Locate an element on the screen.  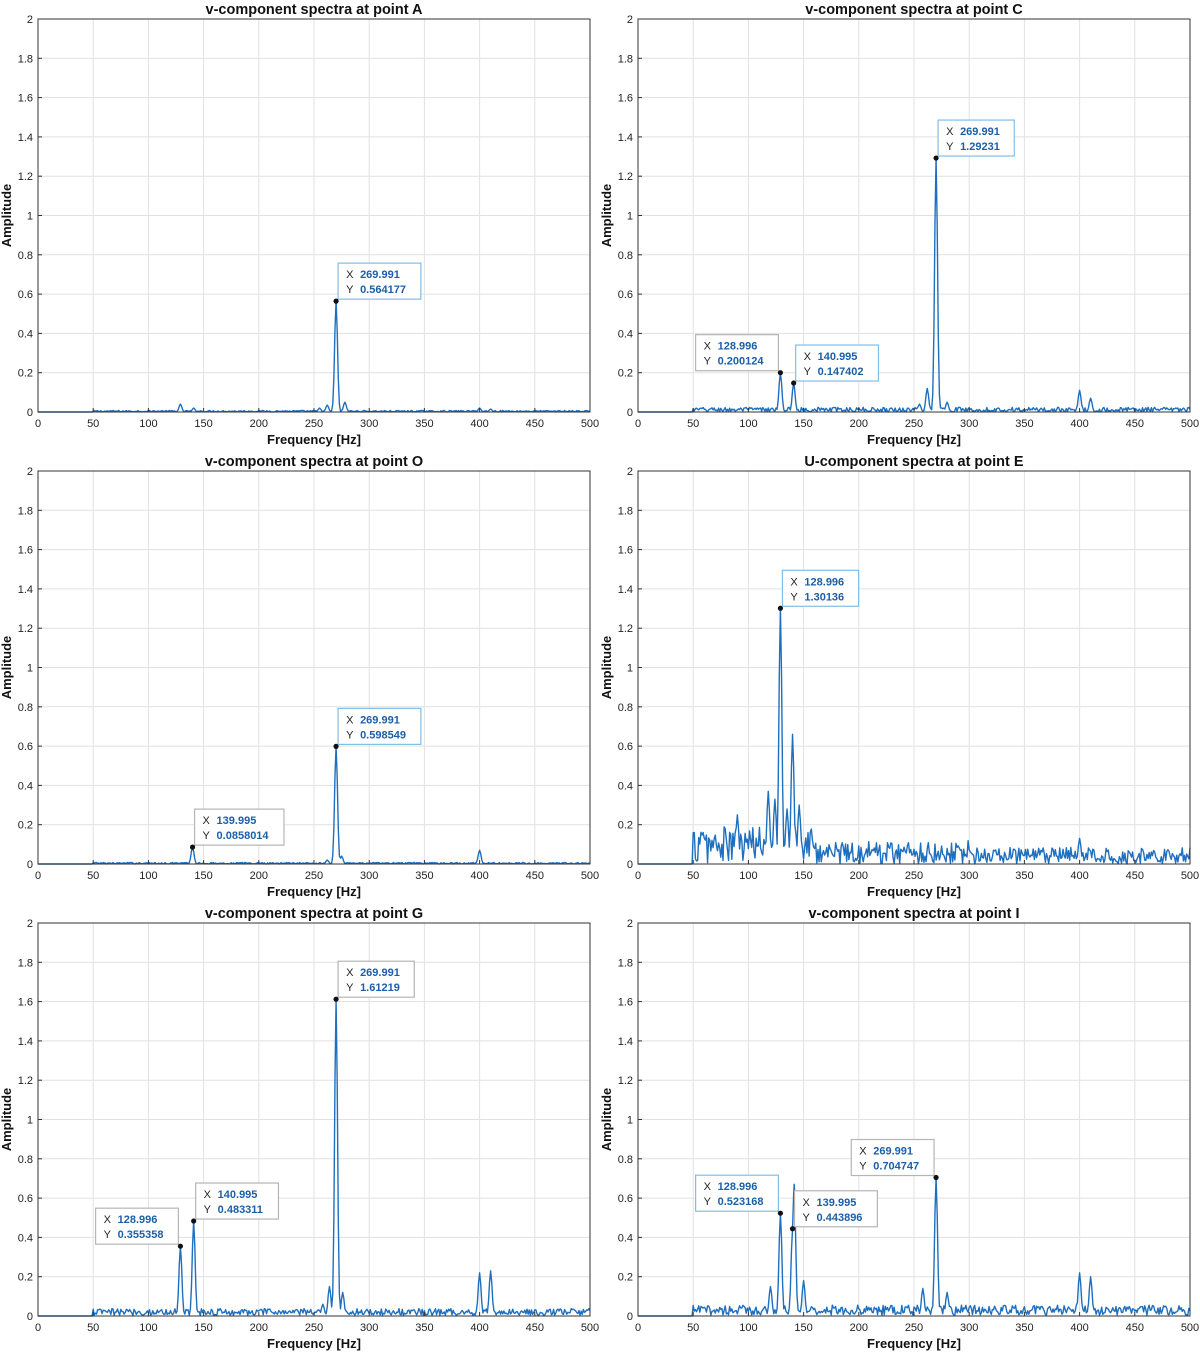
datatip: X 269.991 Y 1.61219 is located at coordinates (374, 981).